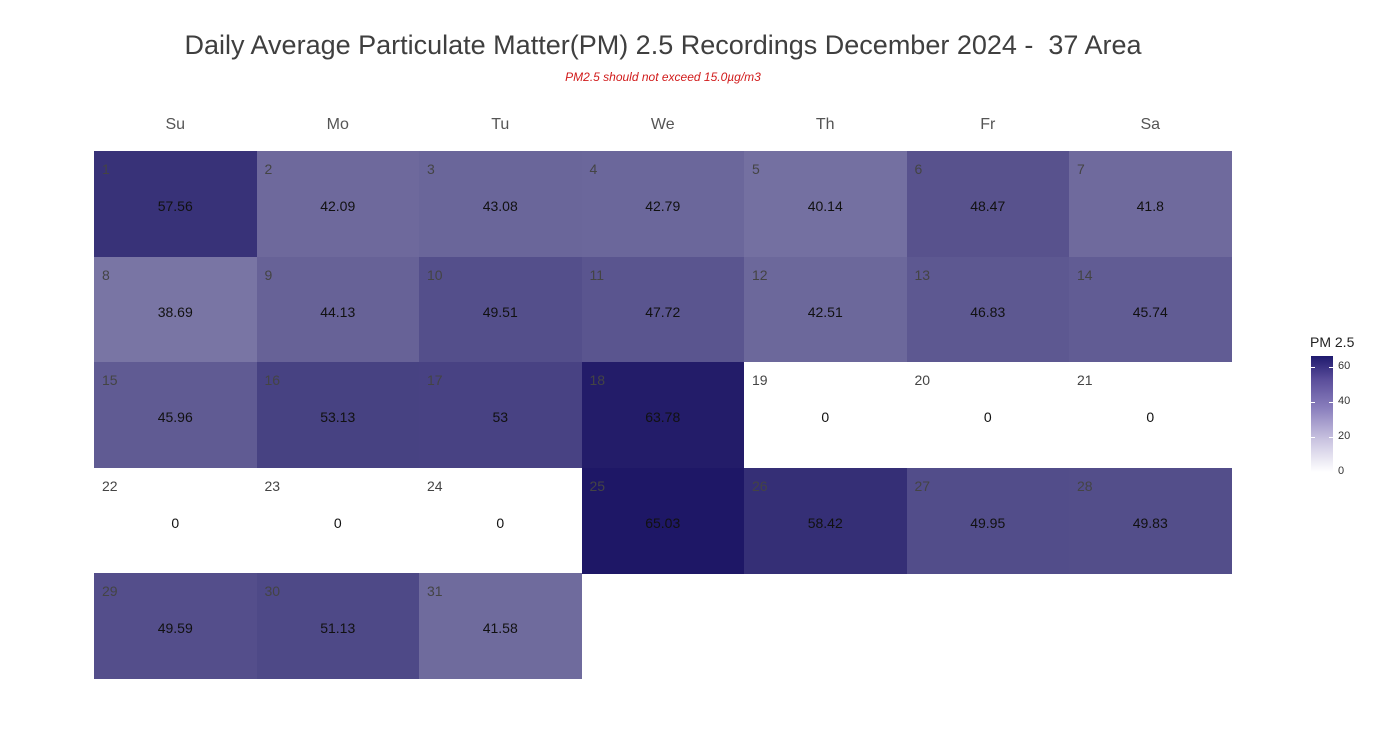  I want to click on day-value-label: 57.56, so click(175, 206).